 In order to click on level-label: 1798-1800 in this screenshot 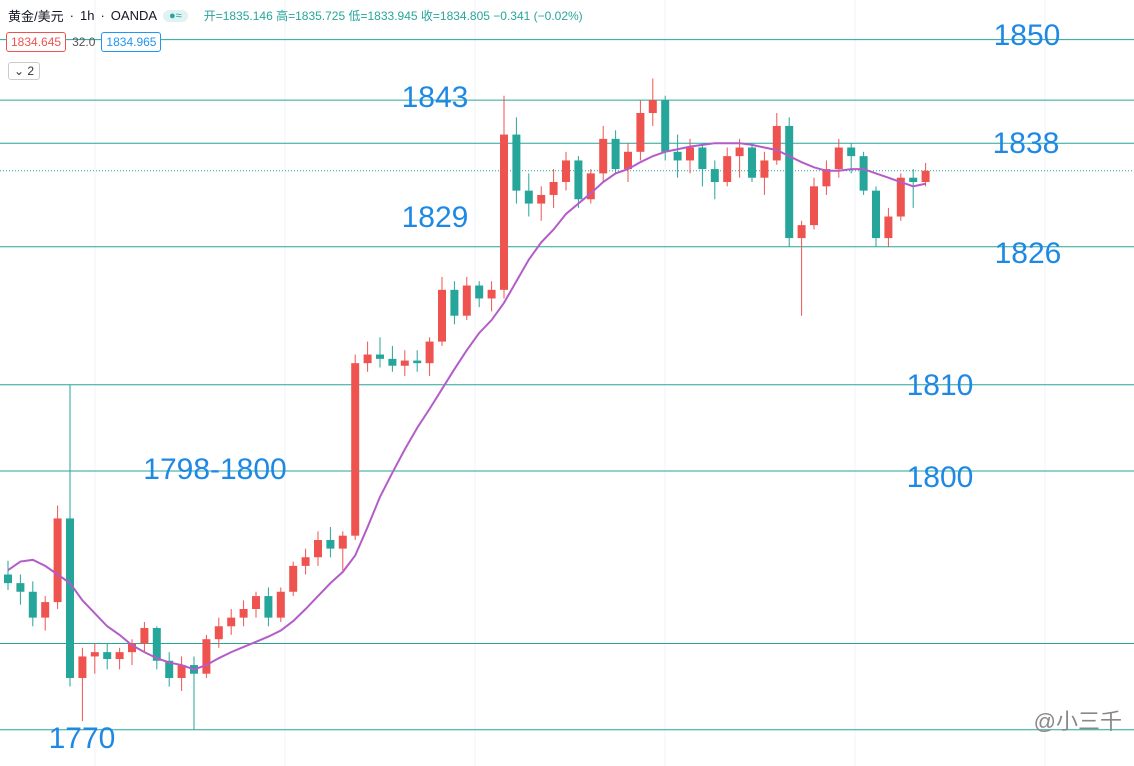, I will do `click(214, 469)`.